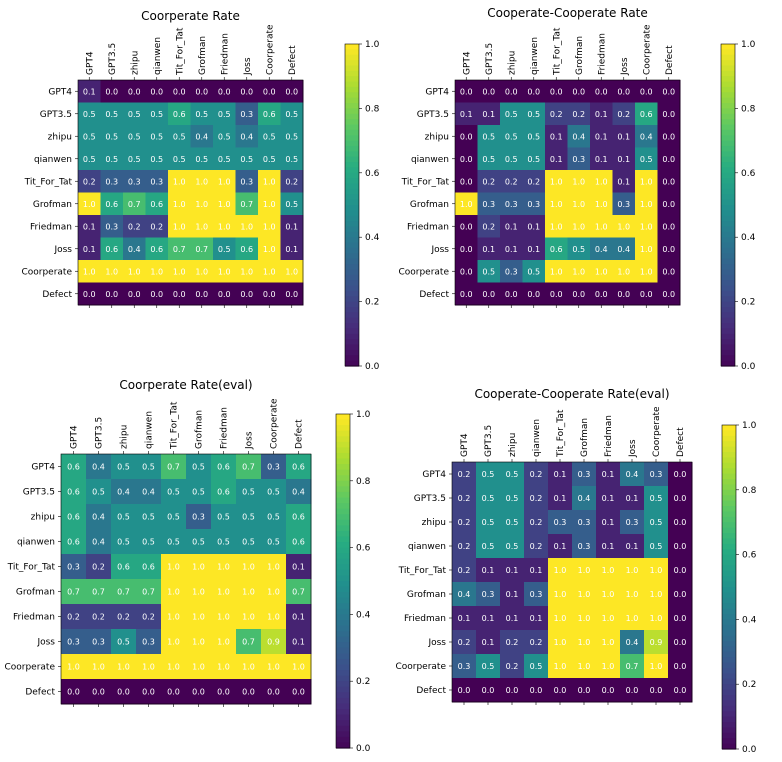 This screenshot has width=782, height=762. Describe the element at coordinates (363, 415) in the screenshot. I see `colorbar-tick-label: 1.0` at that location.